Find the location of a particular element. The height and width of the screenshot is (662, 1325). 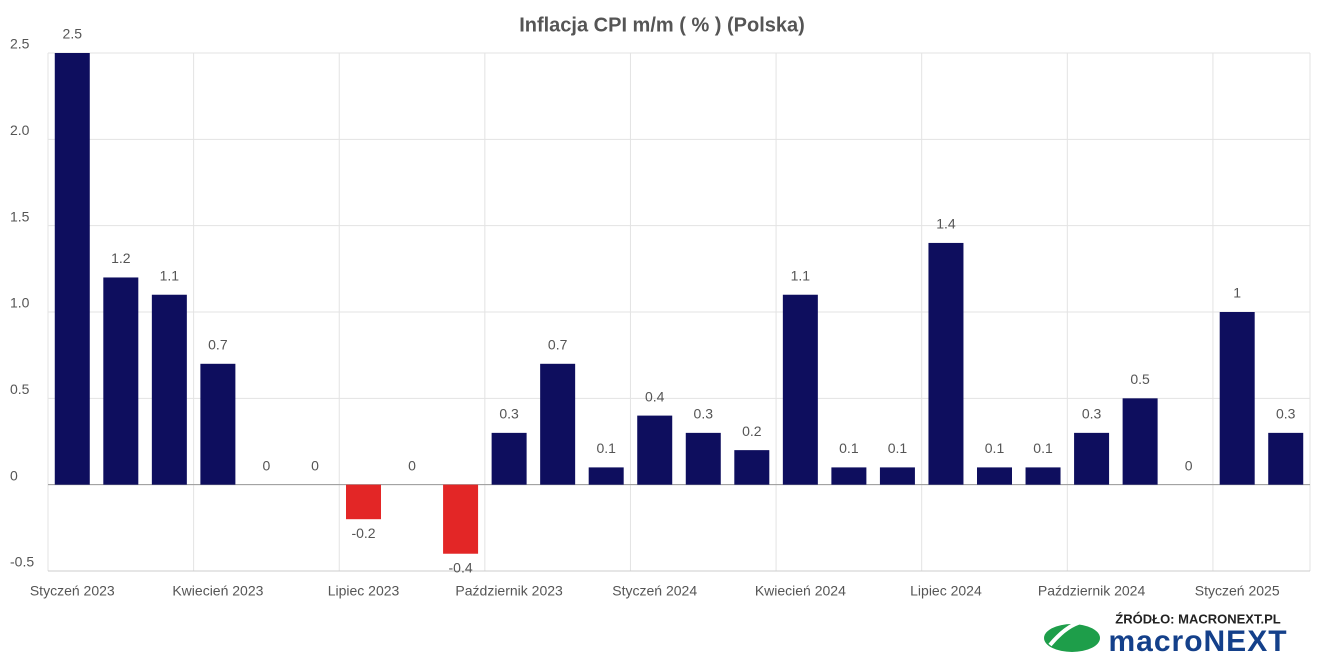

y-tick-label: 0.5 is located at coordinates (20, 389).